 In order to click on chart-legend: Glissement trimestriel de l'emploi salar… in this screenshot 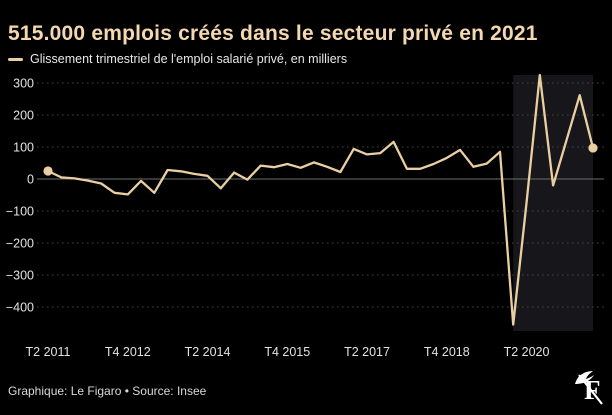, I will do `click(177, 59)`.